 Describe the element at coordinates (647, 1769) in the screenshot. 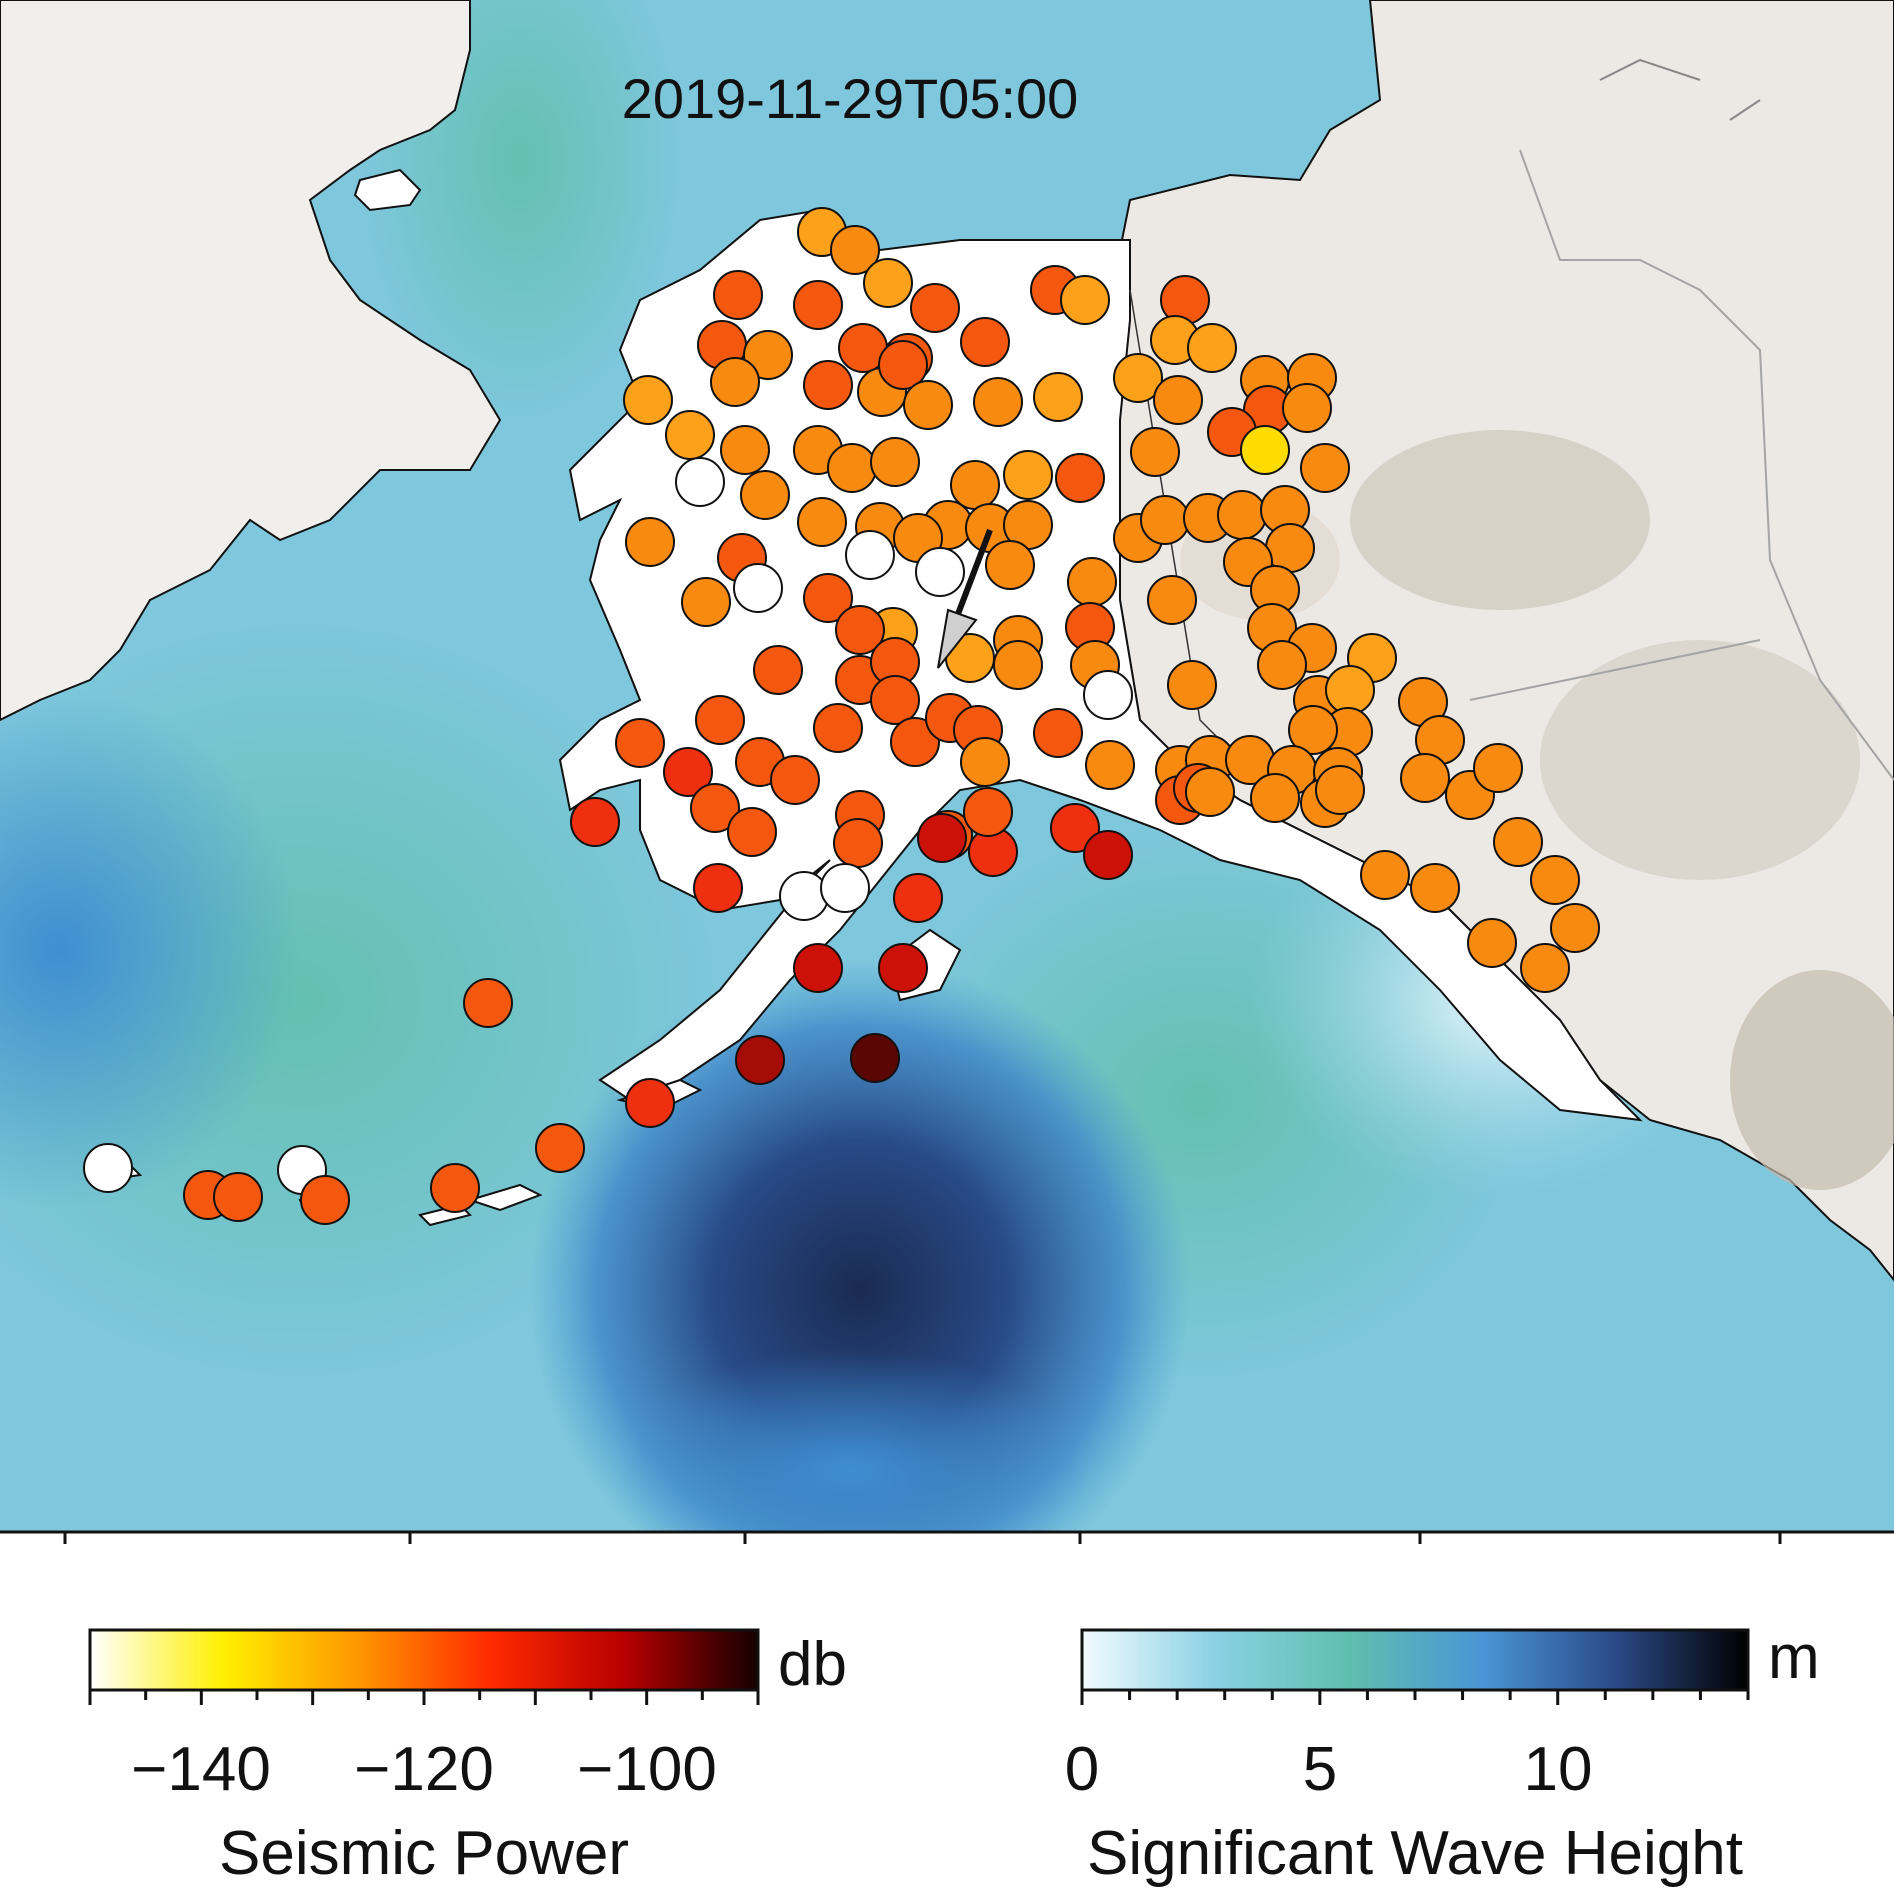

I see `seismic-tick-label: −100` at that location.